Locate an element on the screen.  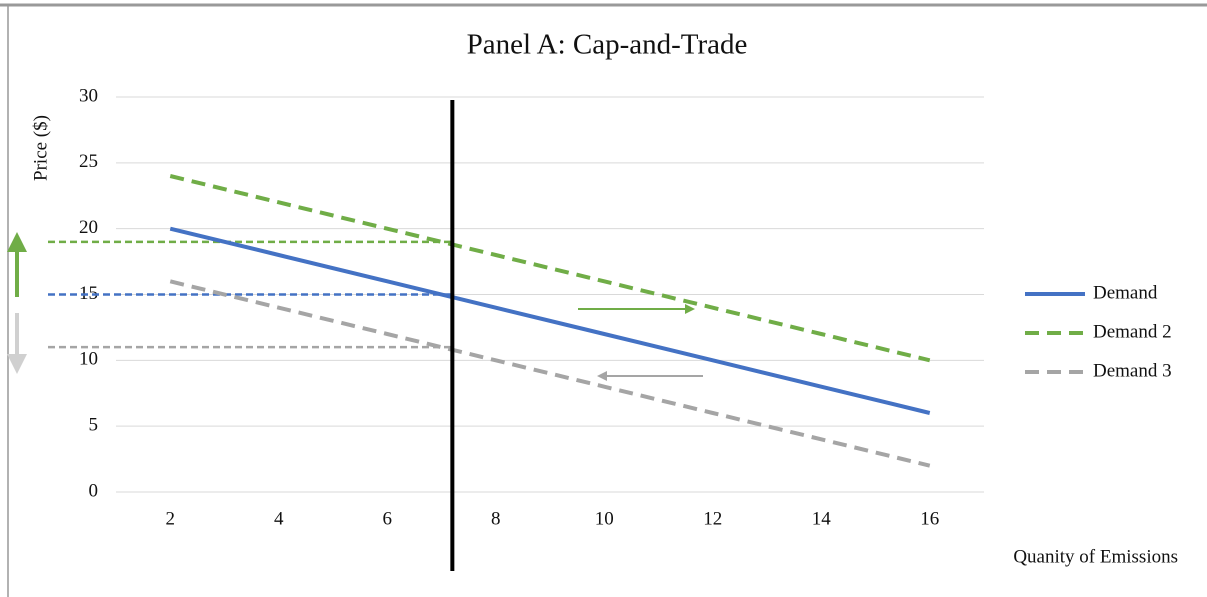
y-tick-label: 10 is located at coordinates (88, 359).